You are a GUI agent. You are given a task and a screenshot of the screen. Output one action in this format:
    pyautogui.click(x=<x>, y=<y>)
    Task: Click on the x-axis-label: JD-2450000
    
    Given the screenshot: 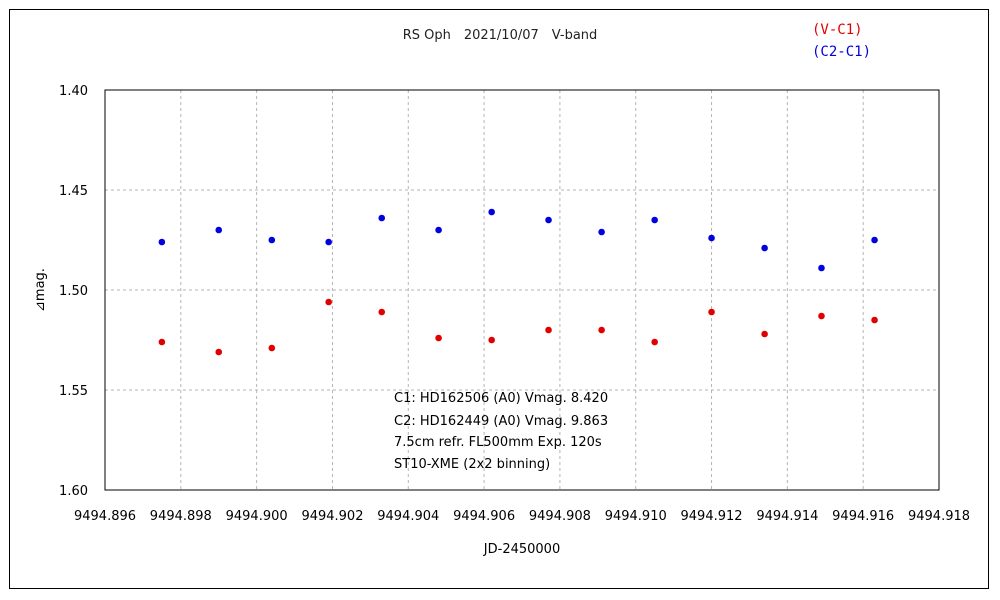 What is the action you would take?
    pyautogui.click(x=521, y=549)
    